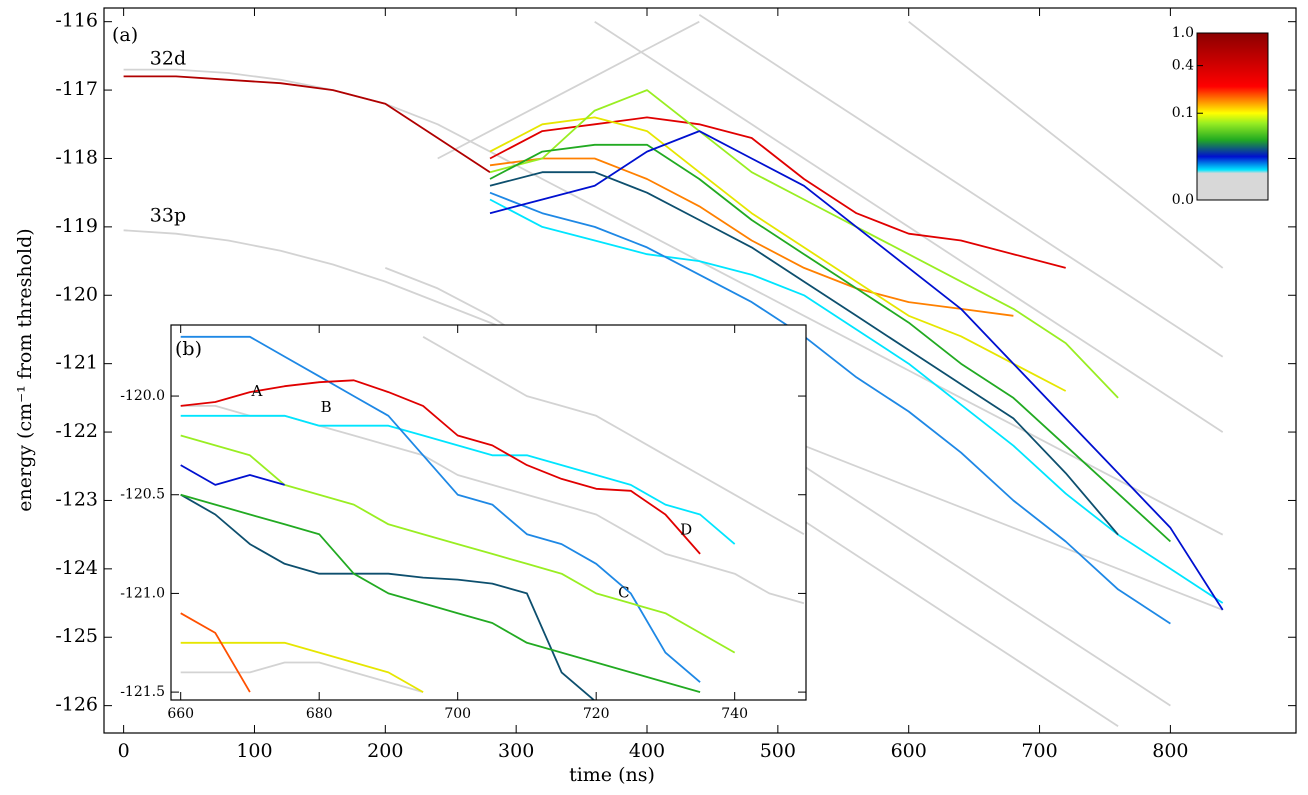  Describe the element at coordinates (142, 692) in the screenshot. I see `y-tick-label: -121.5` at that location.